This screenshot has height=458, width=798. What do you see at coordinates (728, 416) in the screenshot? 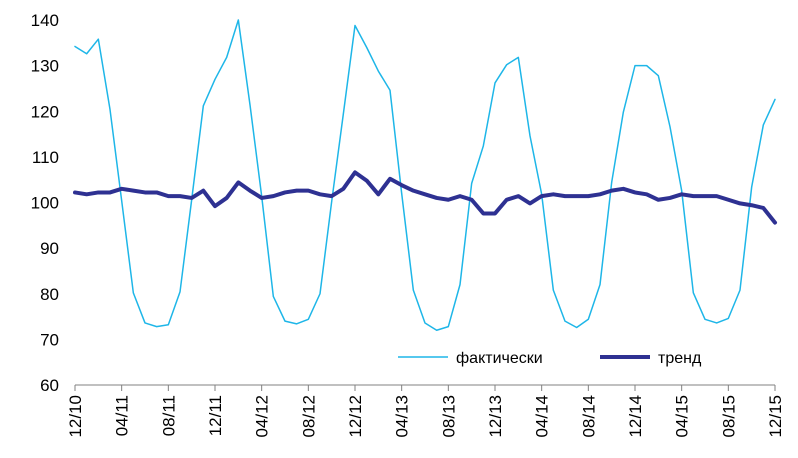
I see `x-tick-label: 08/15` at bounding box center [728, 416].